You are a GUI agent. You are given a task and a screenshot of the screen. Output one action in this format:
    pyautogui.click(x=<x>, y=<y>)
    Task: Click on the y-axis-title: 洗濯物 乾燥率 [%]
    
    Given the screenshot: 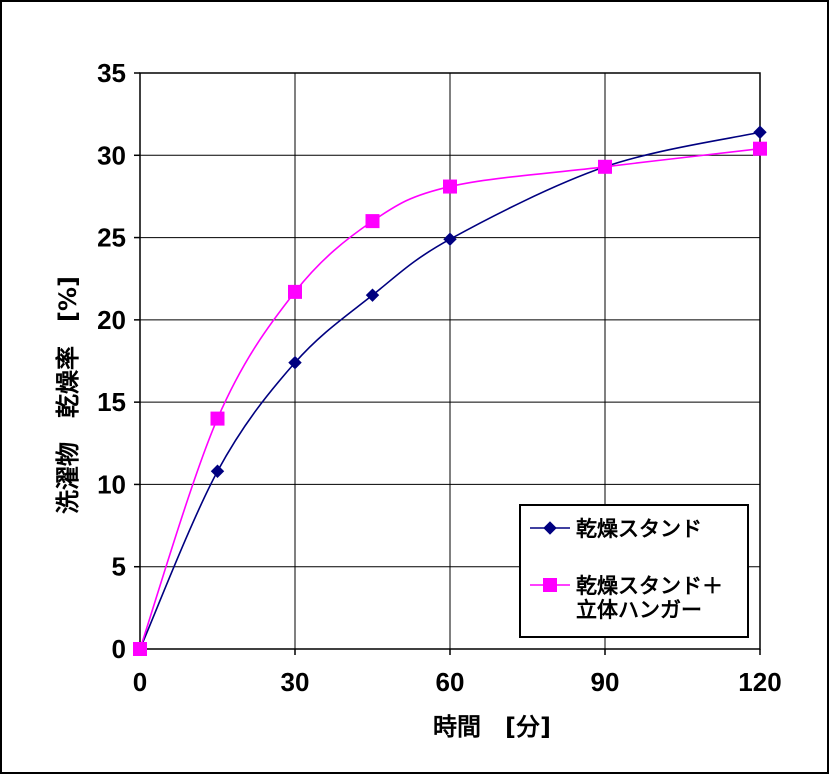 What is the action you would take?
    pyautogui.click(x=68, y=395)
    